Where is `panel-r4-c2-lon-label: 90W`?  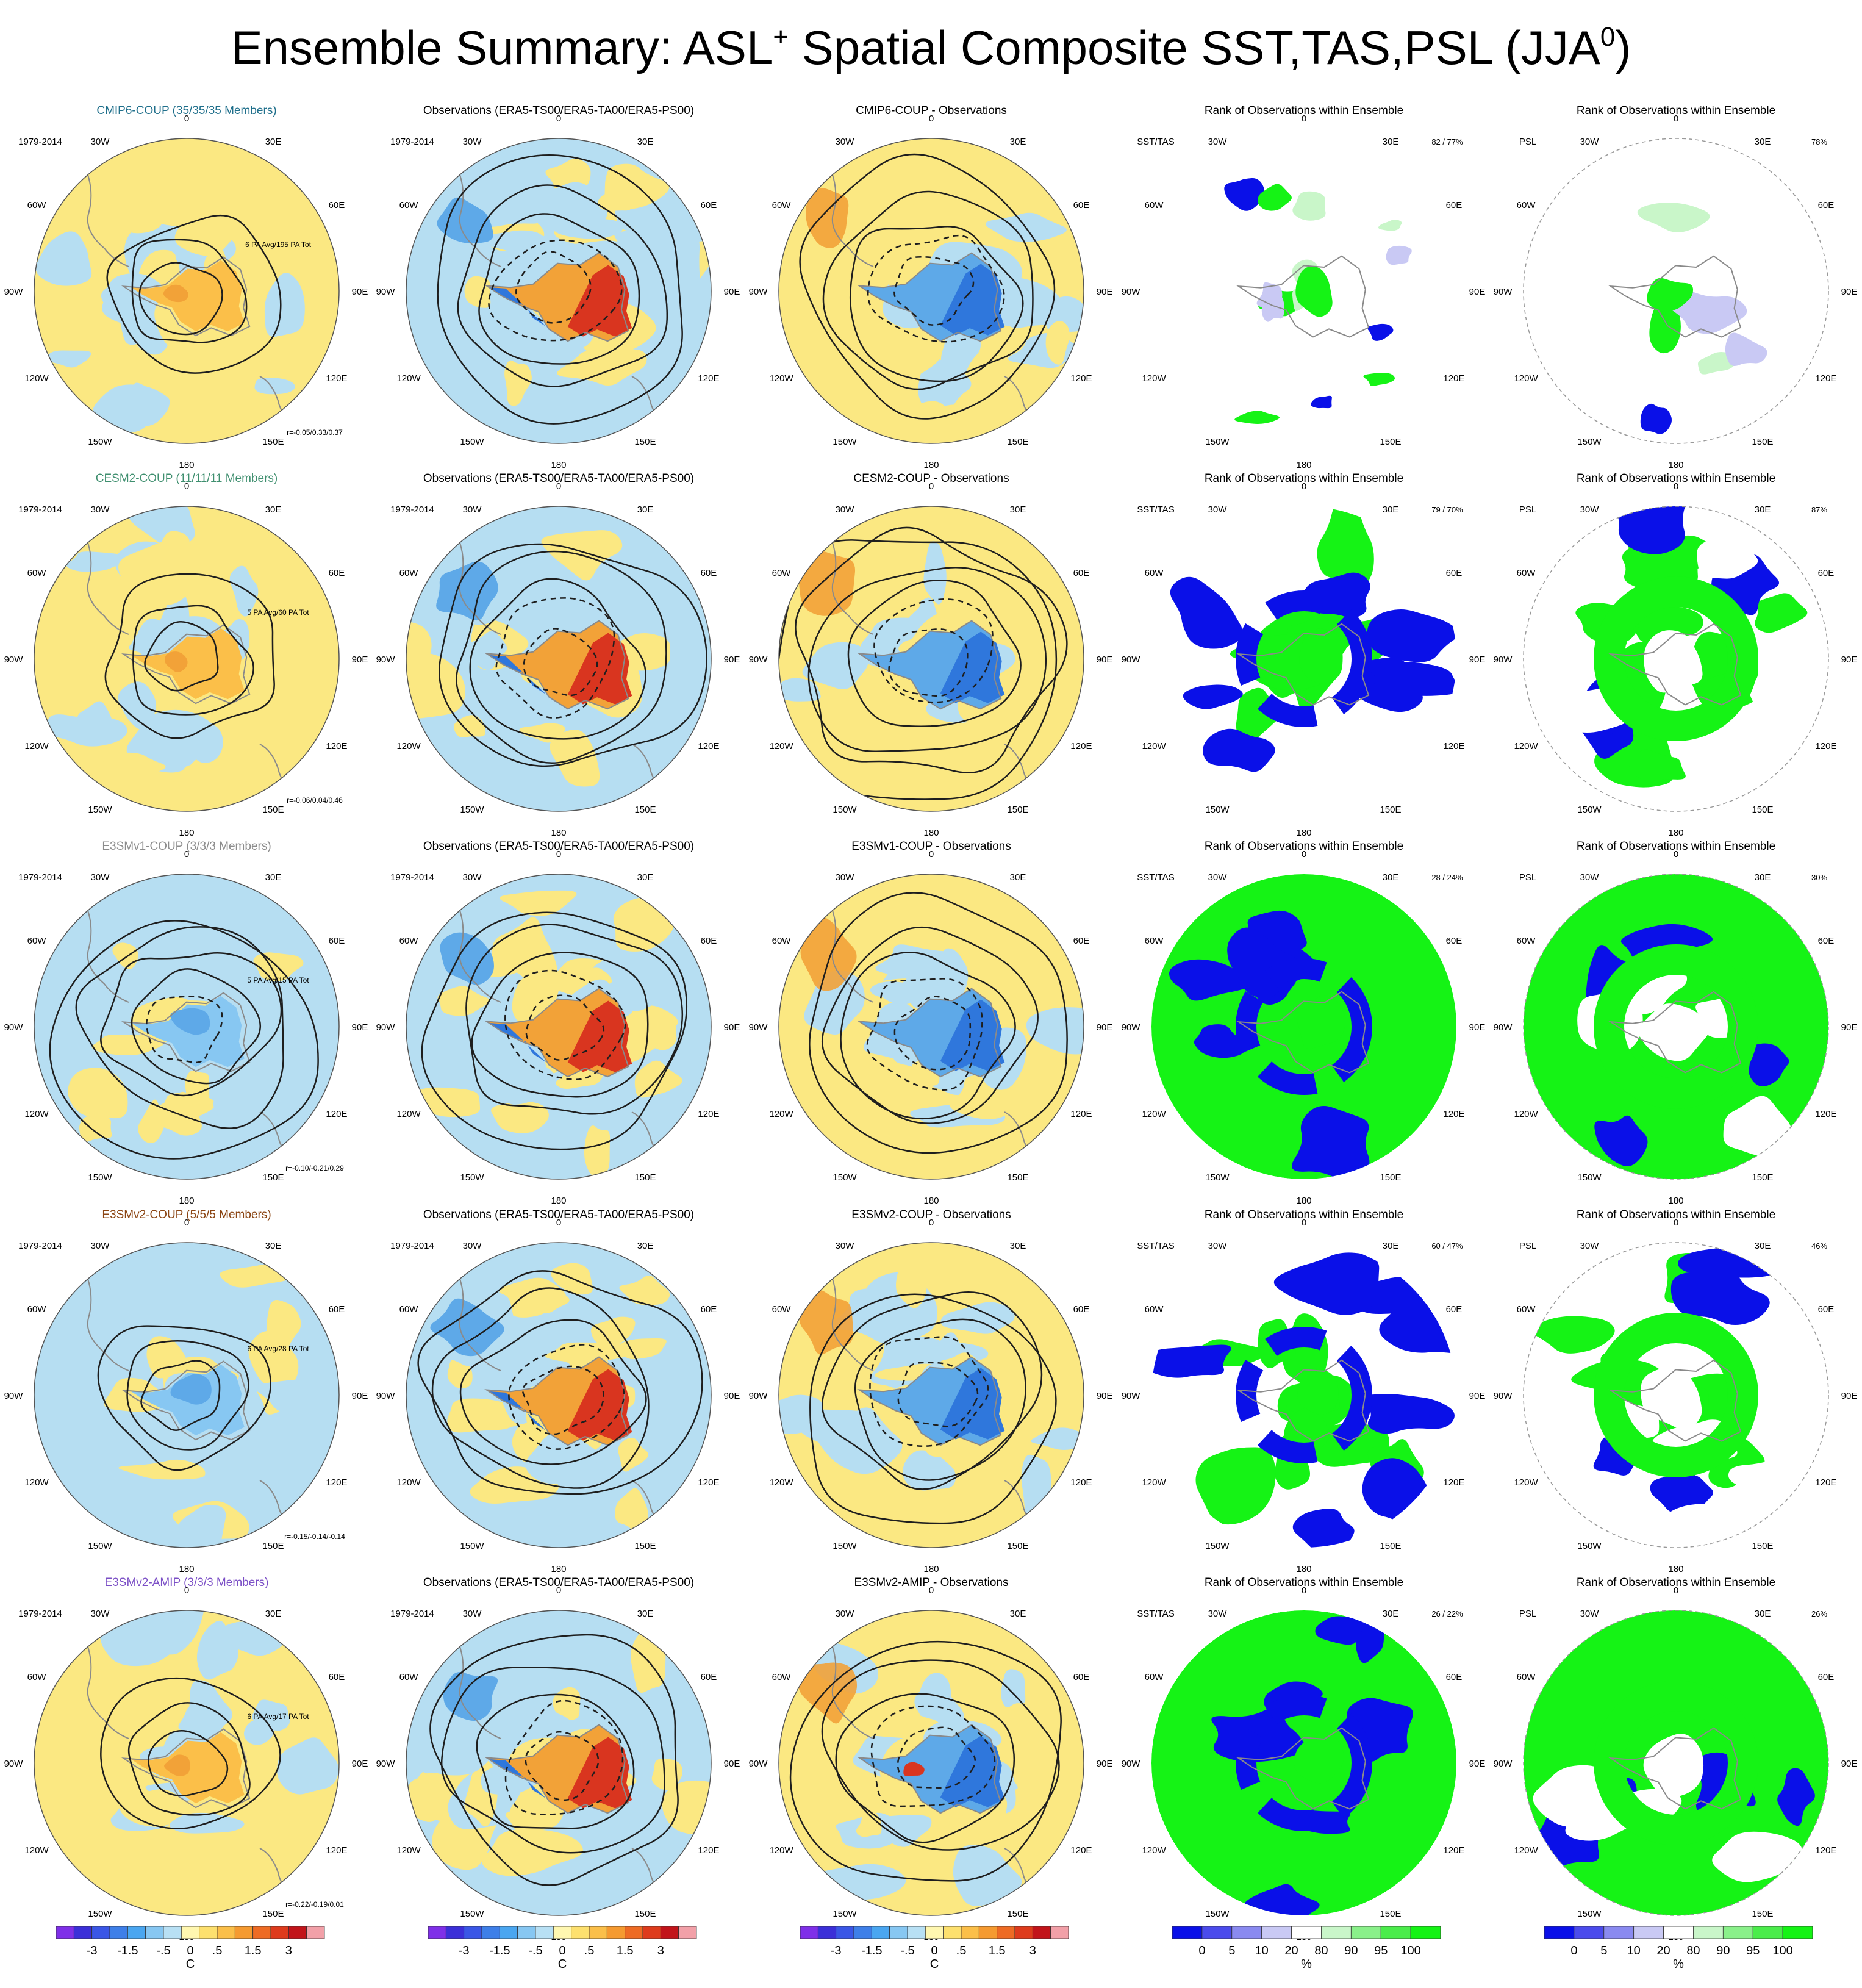
panel-r4-c2-lon-label: 90W is located at coordinates (386, 1396).